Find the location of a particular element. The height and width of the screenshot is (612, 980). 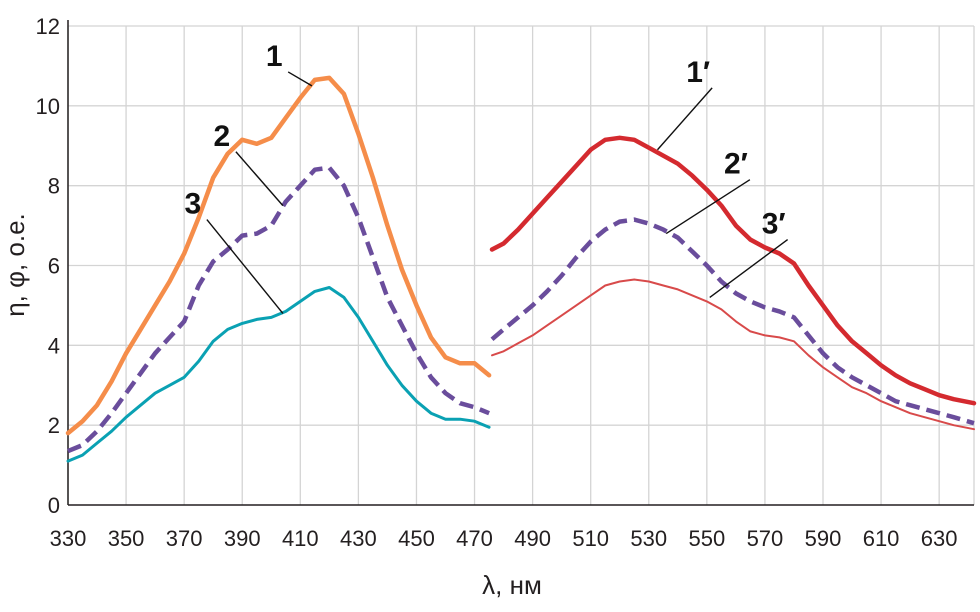

x-tick-label-470: 470 is located at coordinates (474, 538).